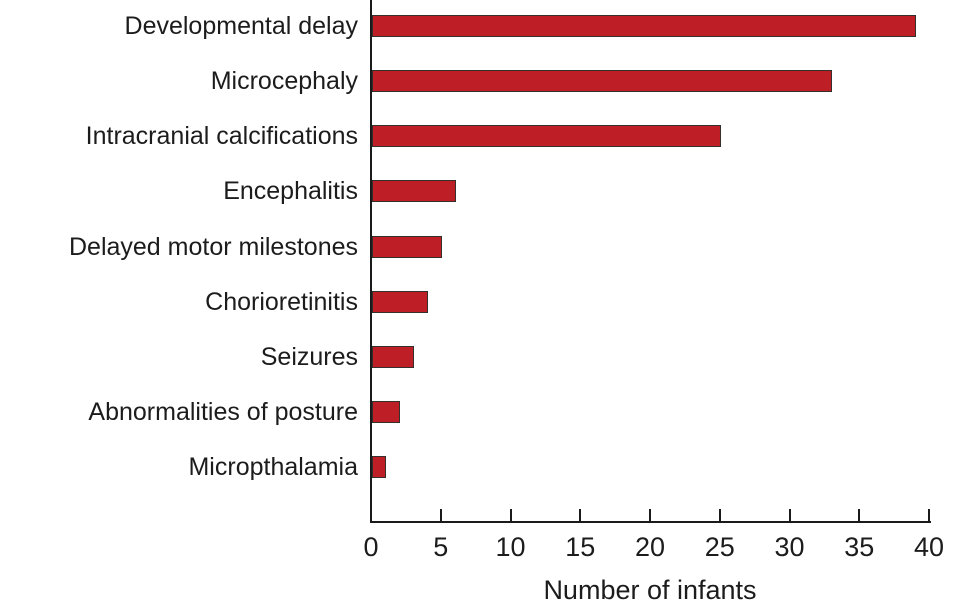  What do you see at coordinates (241, 26) in the screenshot?
I see `category-label: Developmental delay` at bounding box center [241, 26].